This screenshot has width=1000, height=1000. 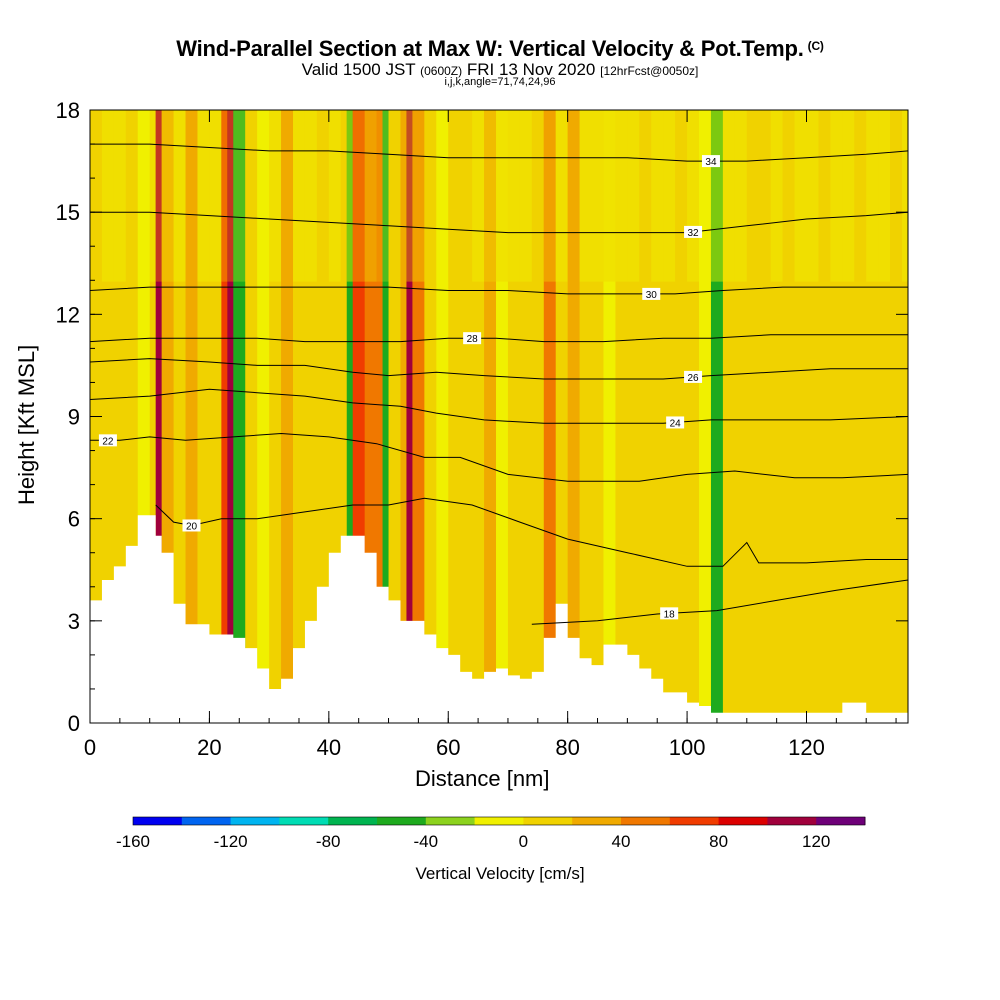 I want to click on isentrope-label: 22, so click(x=108, y=441).